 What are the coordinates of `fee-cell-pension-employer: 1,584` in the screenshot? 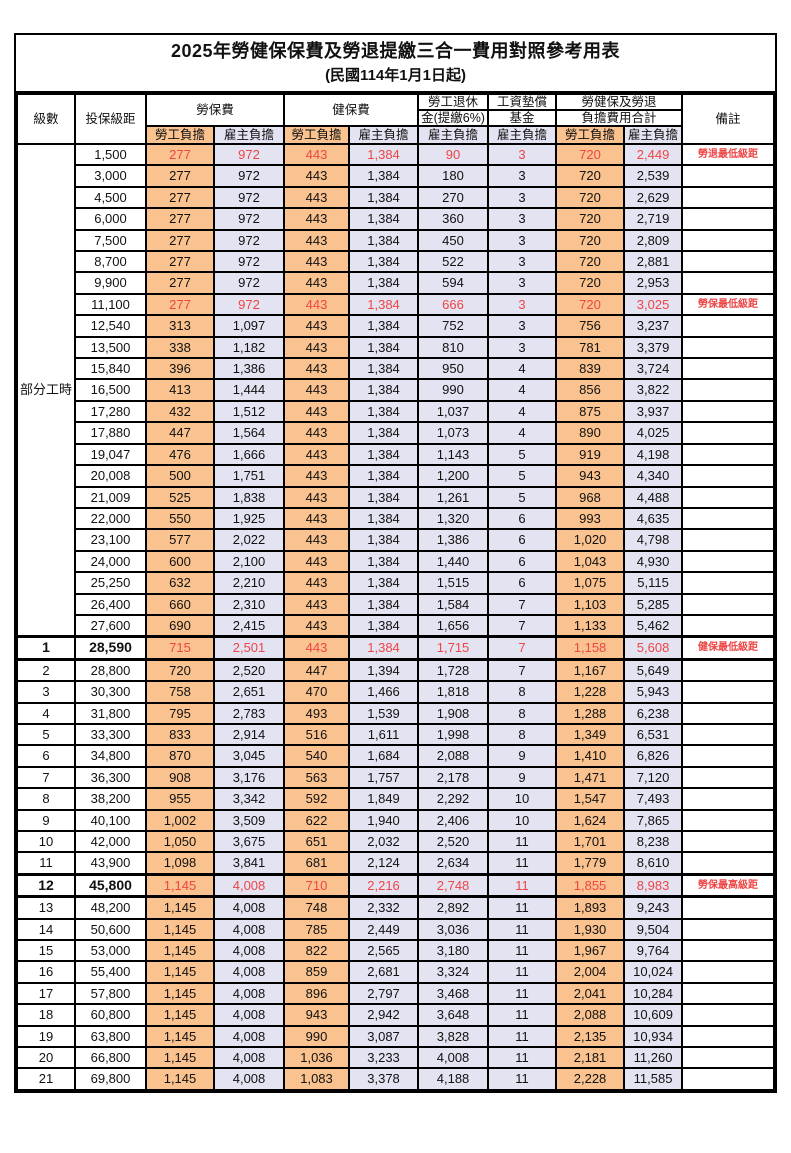 It's located at (453, 604).